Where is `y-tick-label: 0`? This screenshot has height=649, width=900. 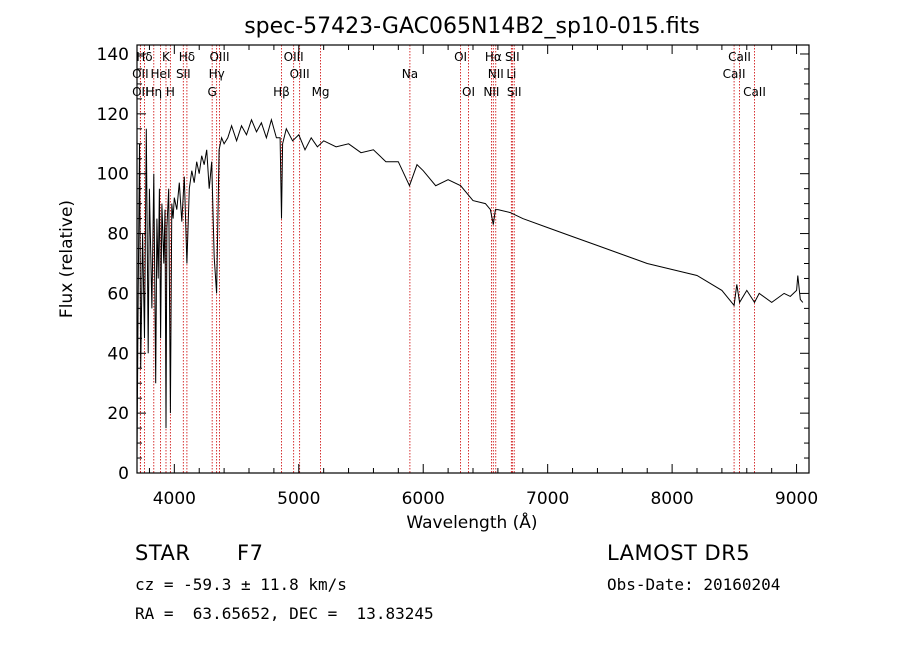
y-tick-label: 0 is located at coordinates (123, 474).